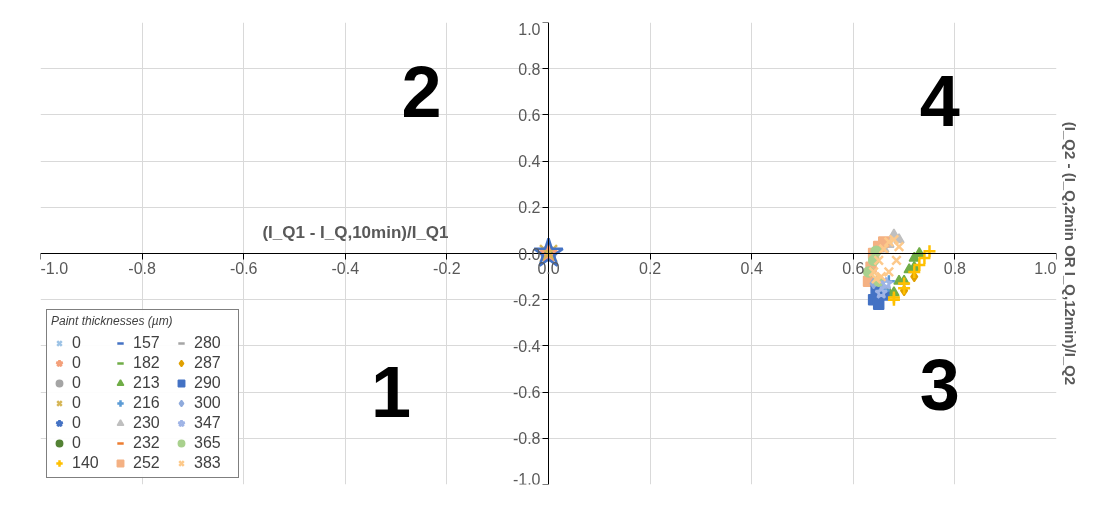 This screenshot has width=1093, height=514. What do you see at coordinates (526, 479) in the screenshot?
I see `y-tick-label: -1.0` at bounding box center [526, 479].